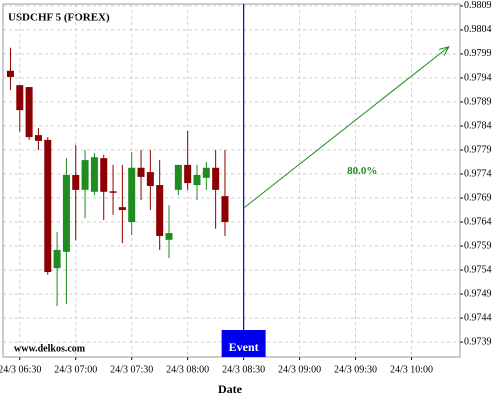 The width and height of the screenshot is (500, 400). What do you see at coordinates (478, 341) in the screenshot?
I see `y-tick-label: 0.9739` at bounding box center [478, 341].